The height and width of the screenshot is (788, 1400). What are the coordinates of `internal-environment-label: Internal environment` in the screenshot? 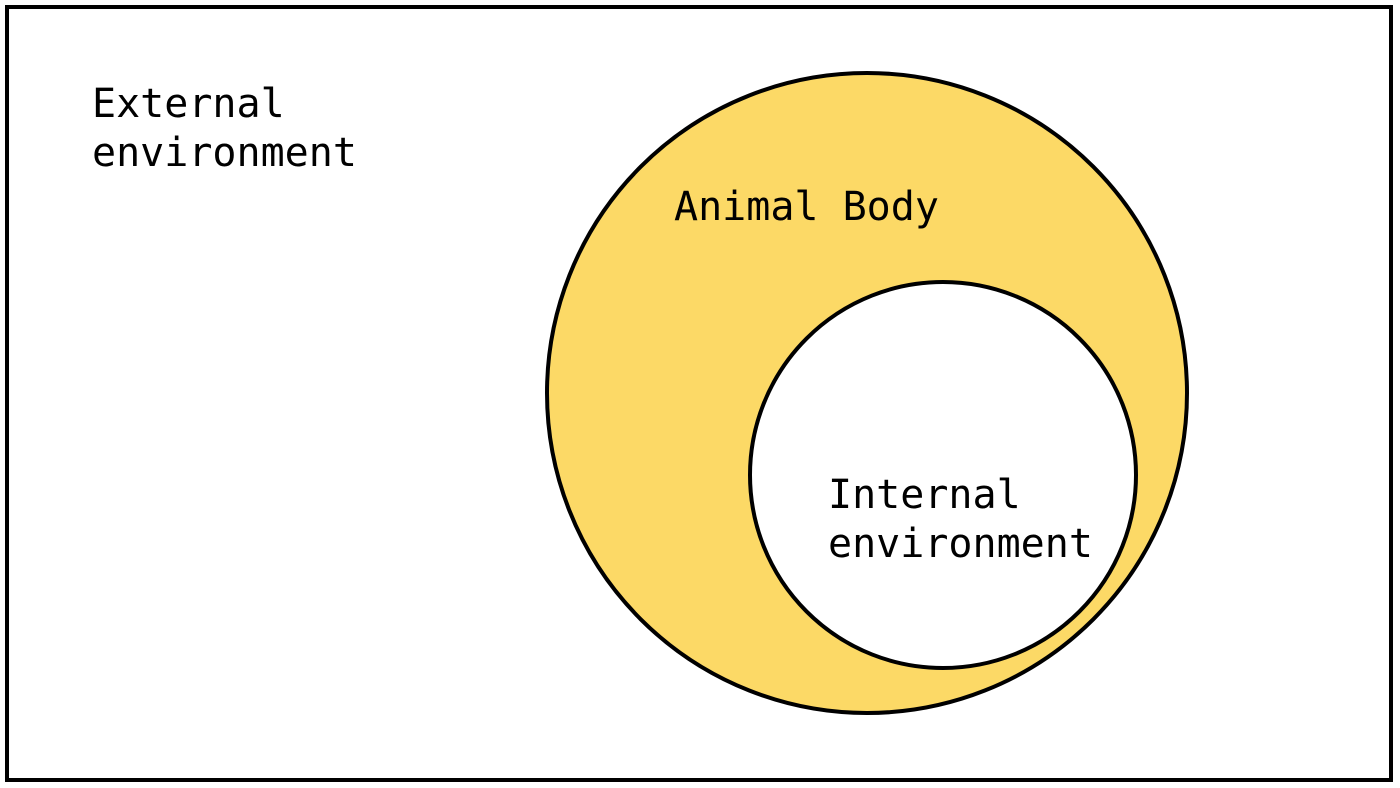 It's located at (960, 519).